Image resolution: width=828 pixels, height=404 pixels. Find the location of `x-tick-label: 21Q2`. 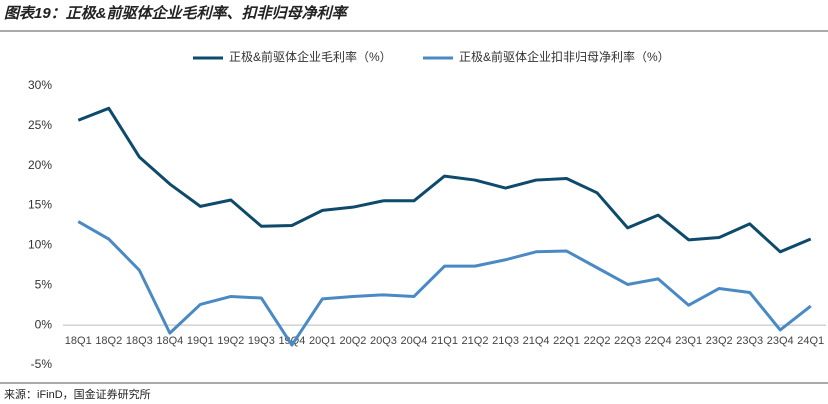

x-tick-label: 21Q2 is located at coordinates (475, 341).